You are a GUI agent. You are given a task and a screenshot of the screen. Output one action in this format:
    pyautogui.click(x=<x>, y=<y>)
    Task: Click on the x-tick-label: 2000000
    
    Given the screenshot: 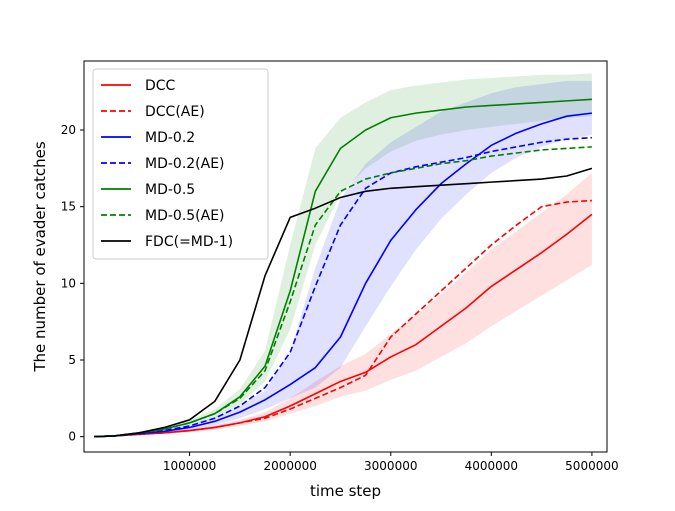 What is the action you would take?
    pyautogui.click(x=289, y=466)
    